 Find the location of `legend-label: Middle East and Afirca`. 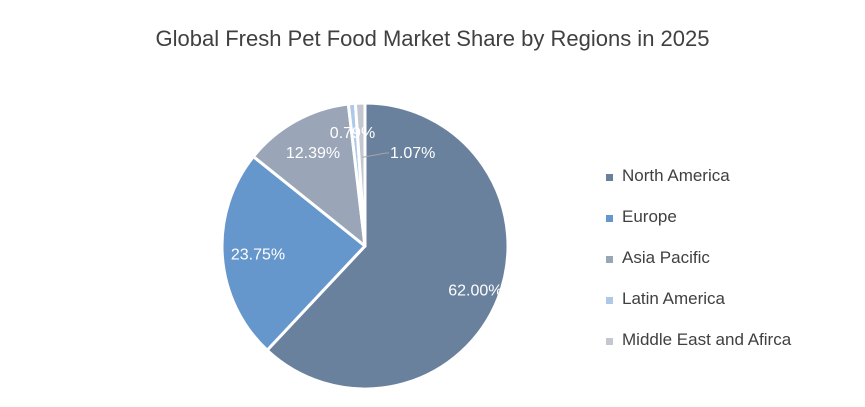

legend-label: Middle East and Afirca is located at coordinates (707, 339).